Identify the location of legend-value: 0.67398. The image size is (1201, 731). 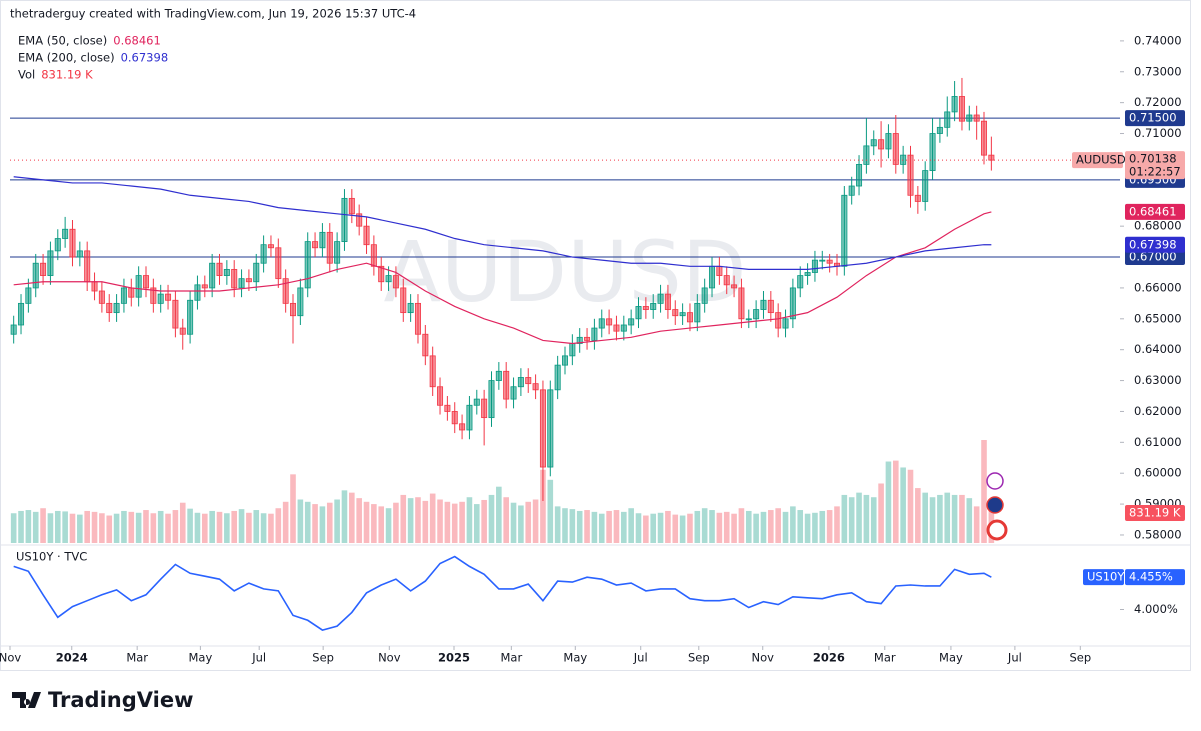
(145, 58).